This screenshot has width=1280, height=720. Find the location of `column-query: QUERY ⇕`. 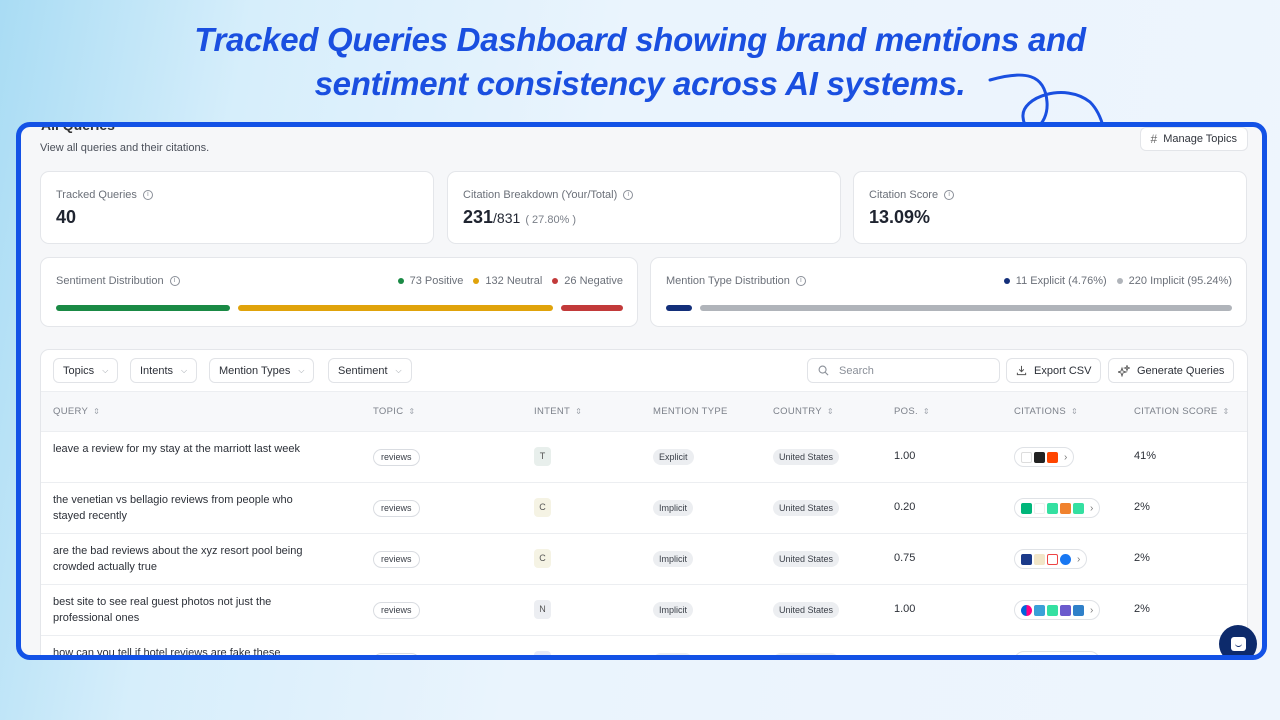

column-query: QUERY ⇕ is located at coordinates (76, 411).